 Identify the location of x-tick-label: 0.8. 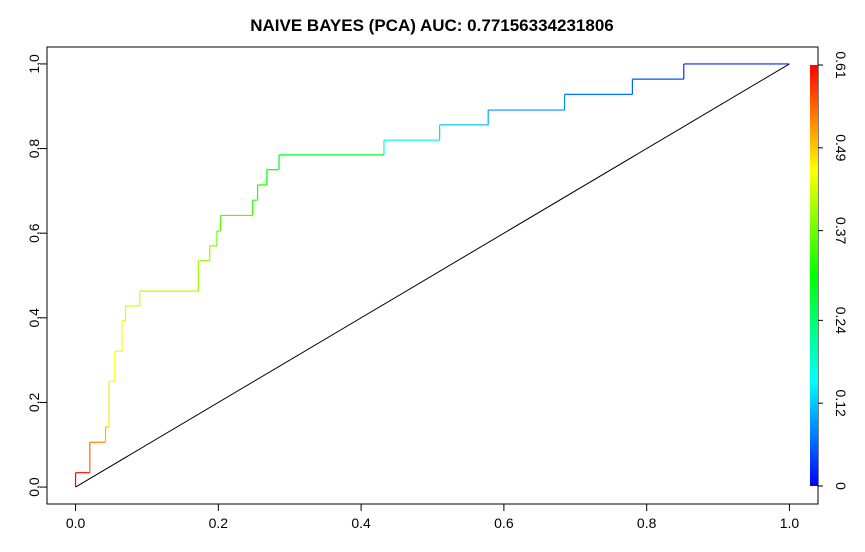
(647, 523).